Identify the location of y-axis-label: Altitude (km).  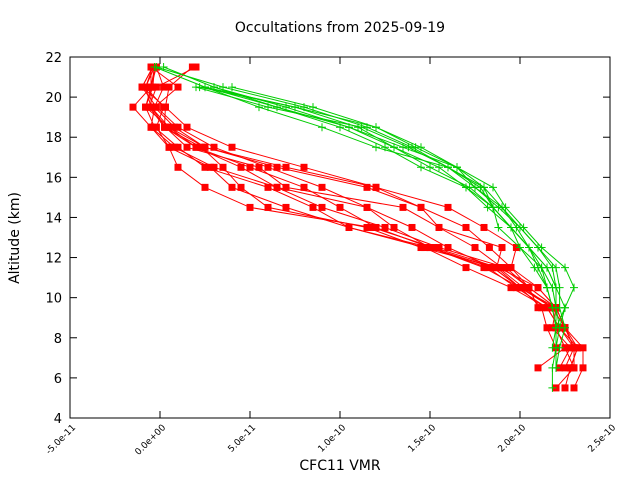
(15, 238).